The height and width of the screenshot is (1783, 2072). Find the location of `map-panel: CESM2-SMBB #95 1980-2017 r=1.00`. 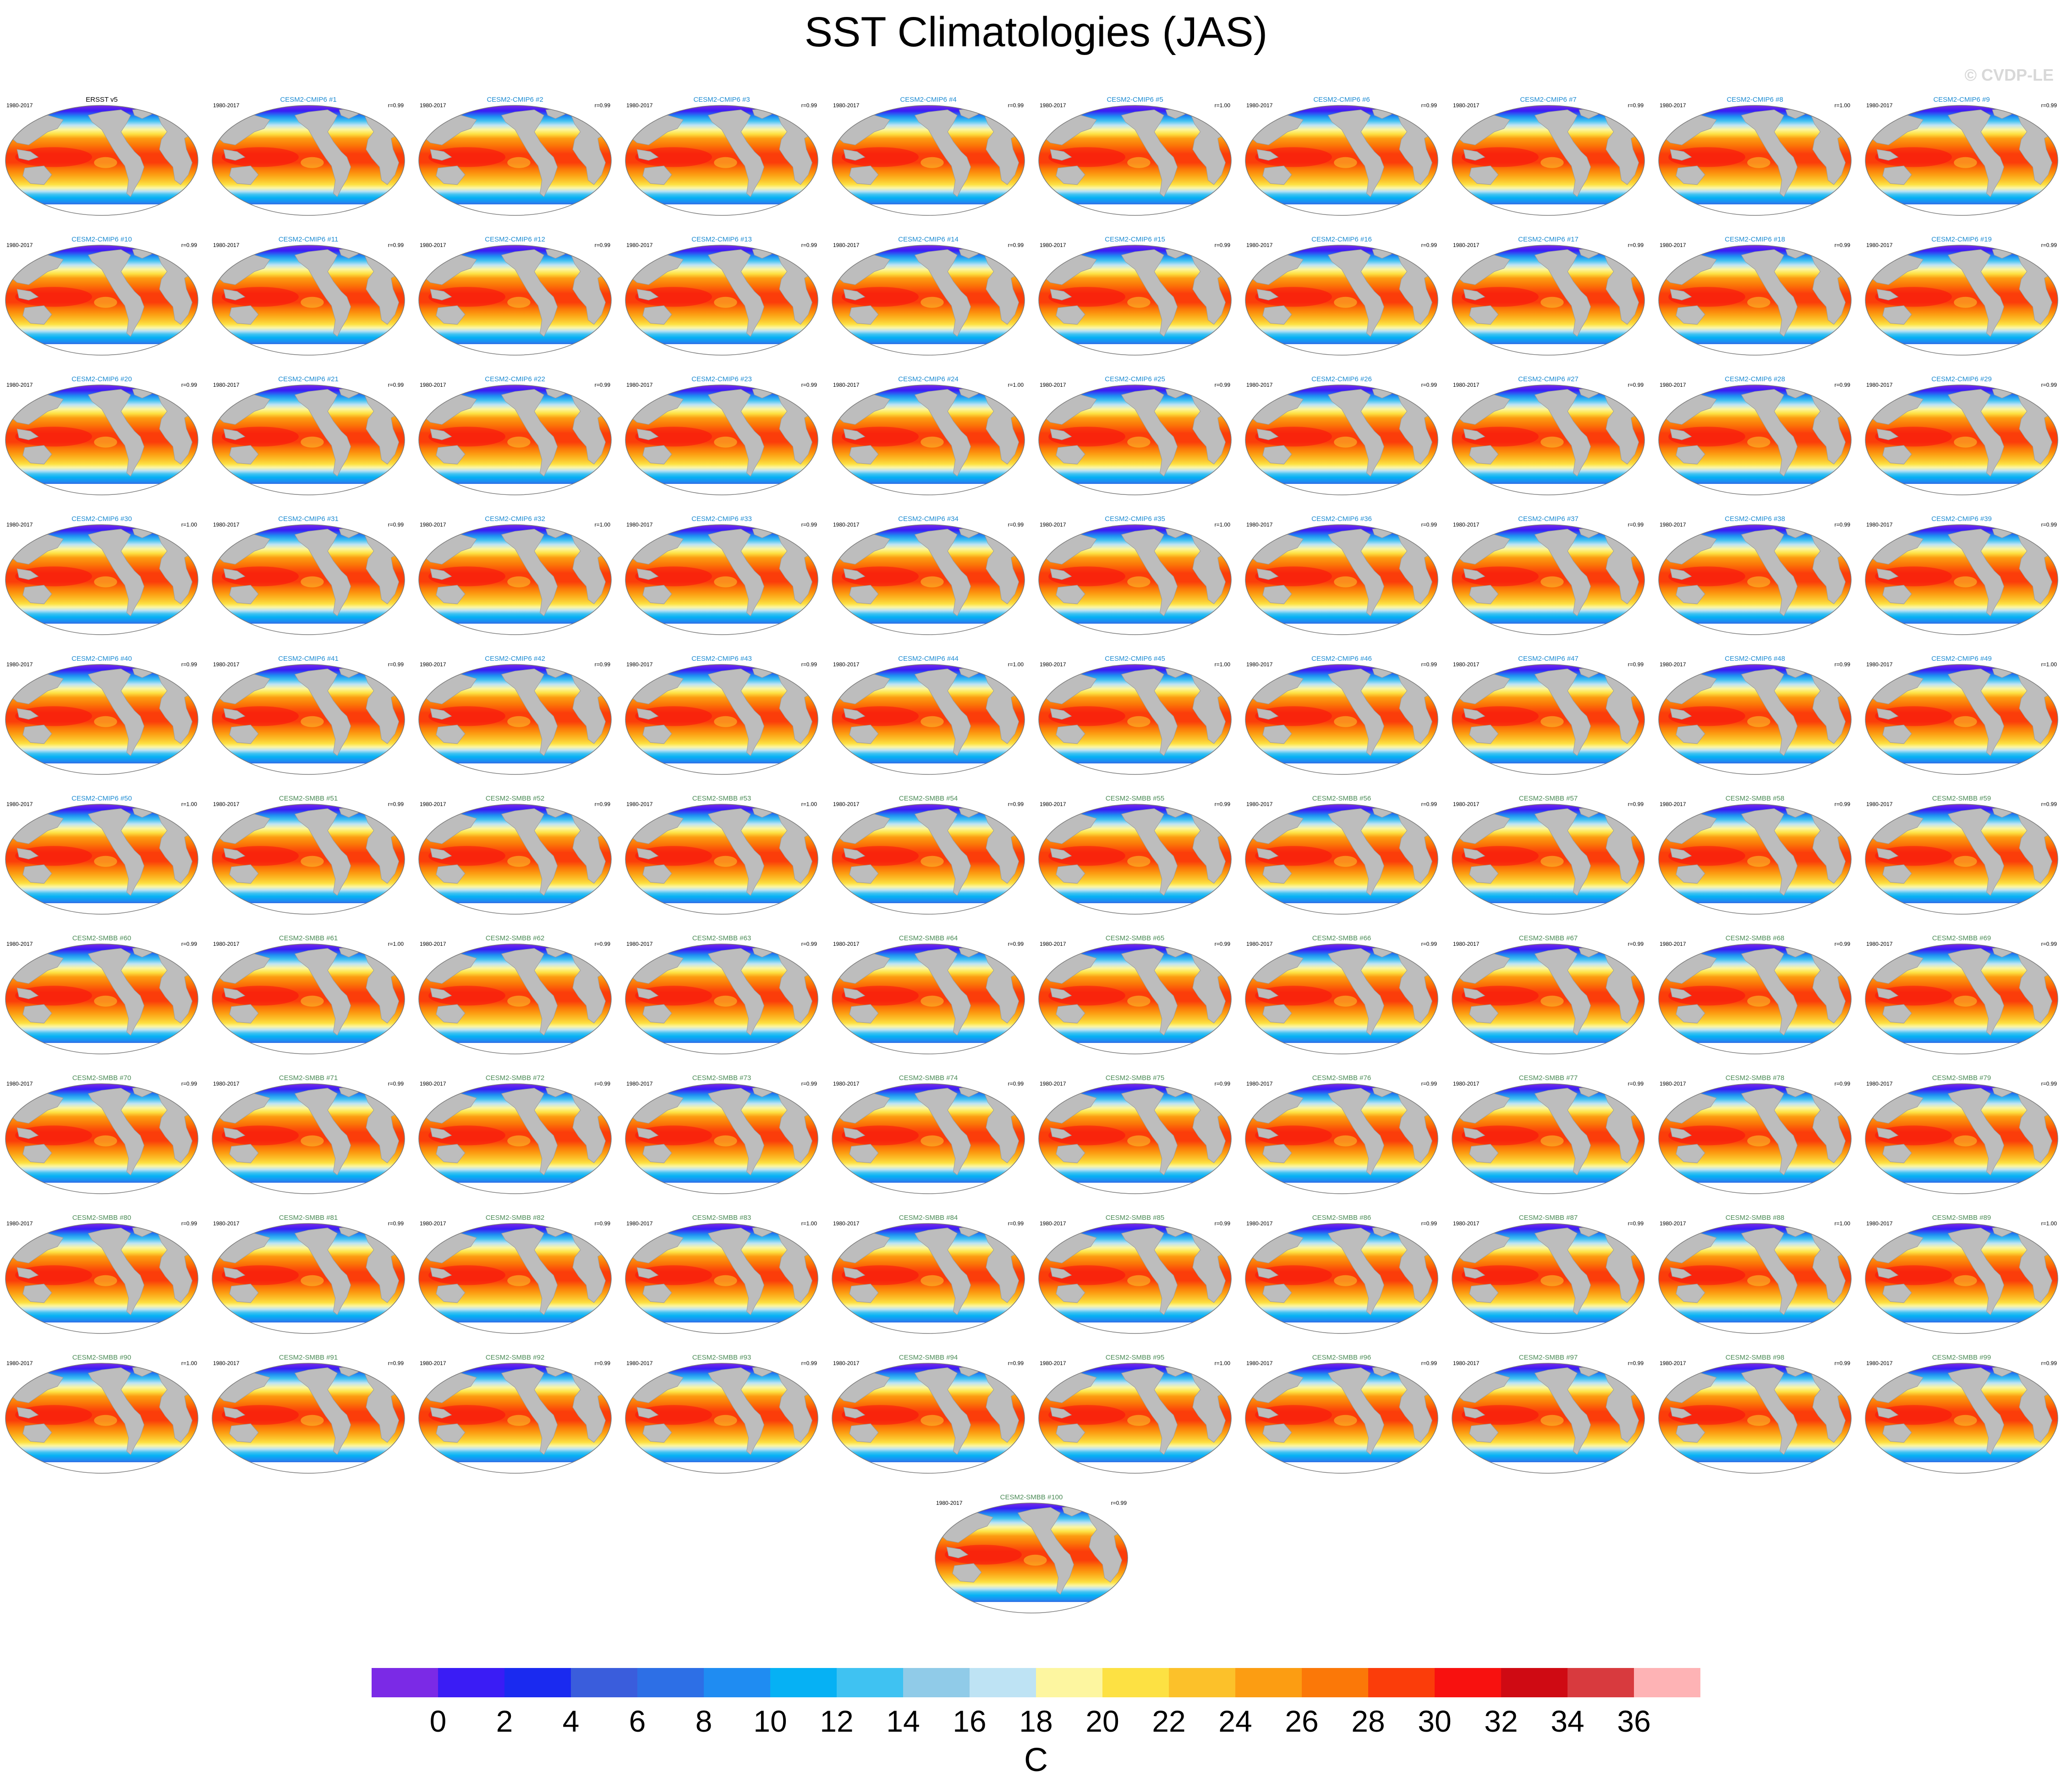

map-panel: CESM2-SMBB #95 1980-2017 r=1.00 is located at coordinates (1135, 1414).